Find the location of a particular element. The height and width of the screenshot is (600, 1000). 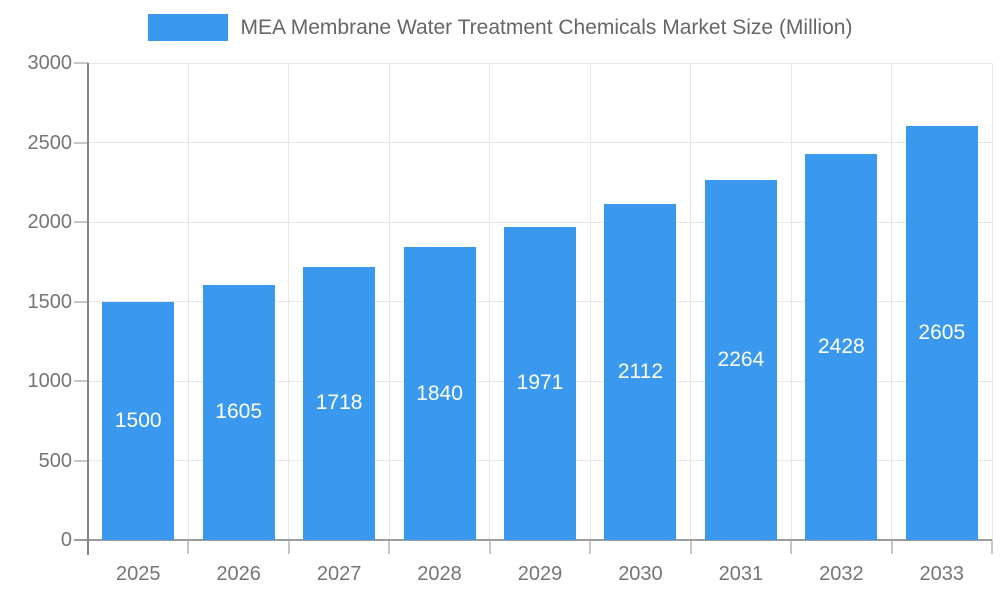

y-axis-tick-label: 3000 is located at coordinates (50, 63).